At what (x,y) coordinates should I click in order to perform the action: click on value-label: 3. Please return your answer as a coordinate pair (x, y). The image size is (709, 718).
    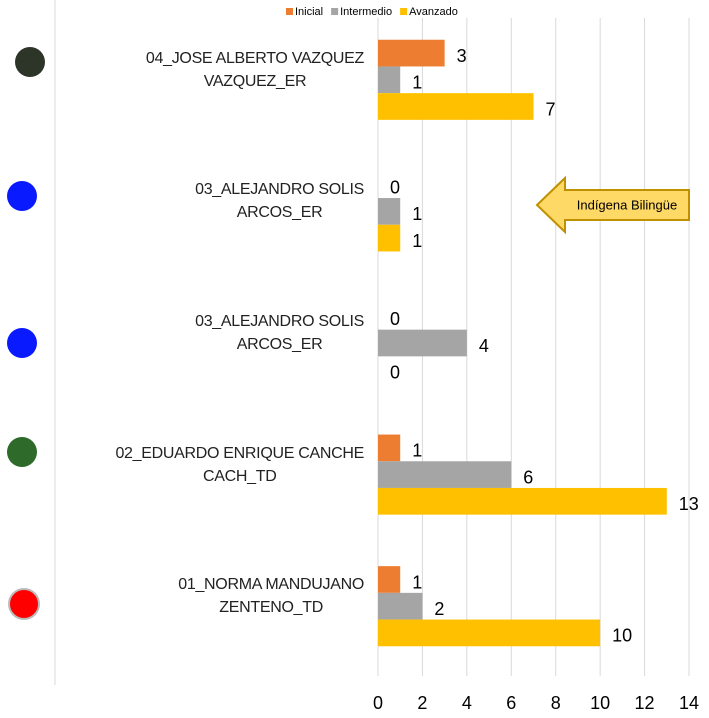
    Looking at the image, I should click on (462, 56).